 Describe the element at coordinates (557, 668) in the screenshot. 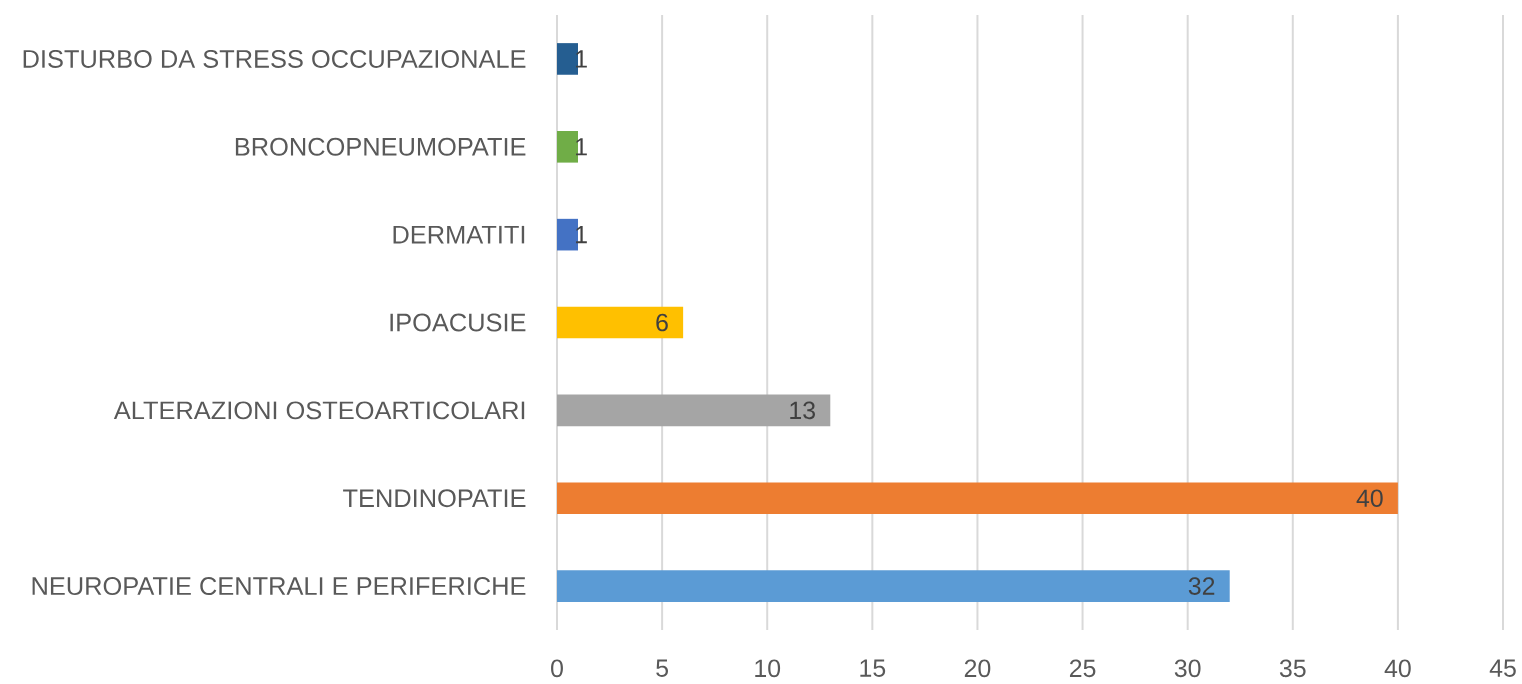

I see `x-tick-label: 0` at that location.